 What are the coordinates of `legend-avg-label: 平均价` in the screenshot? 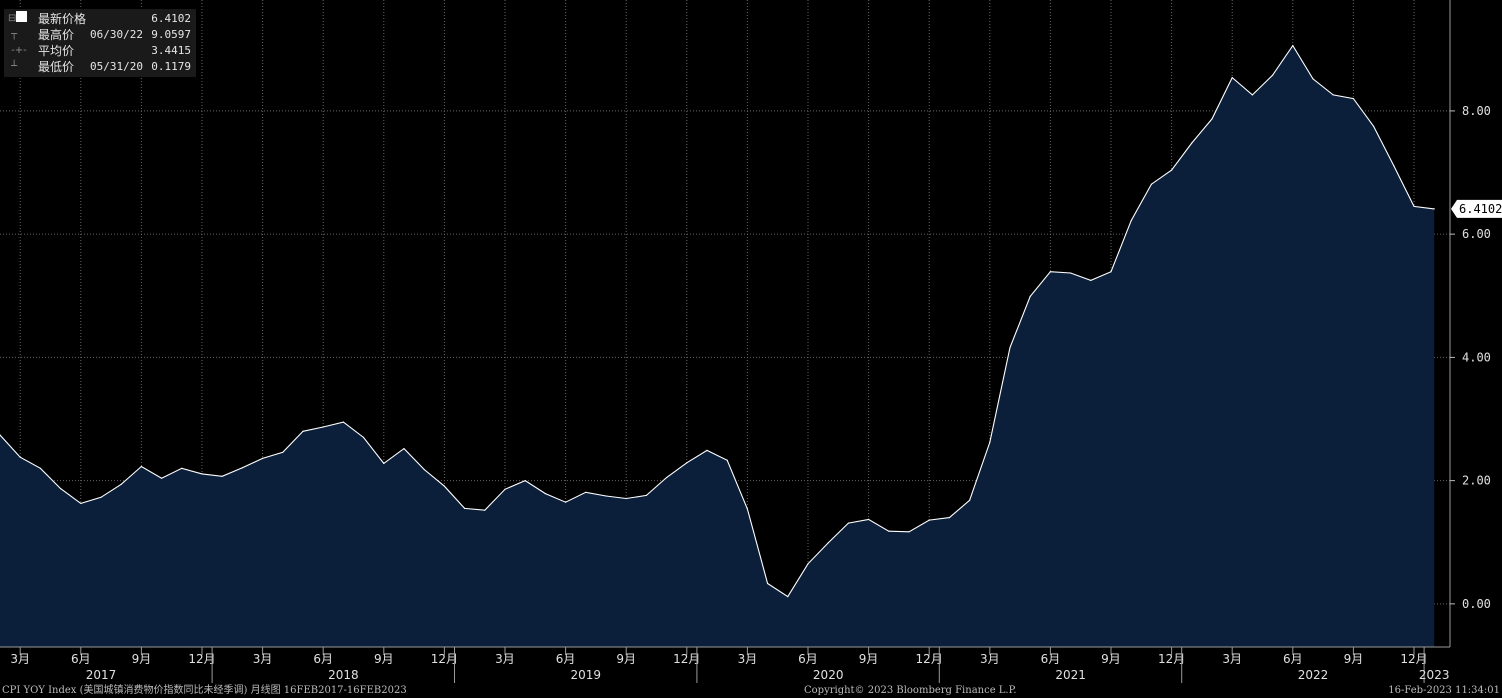 It's located at (56, 51).